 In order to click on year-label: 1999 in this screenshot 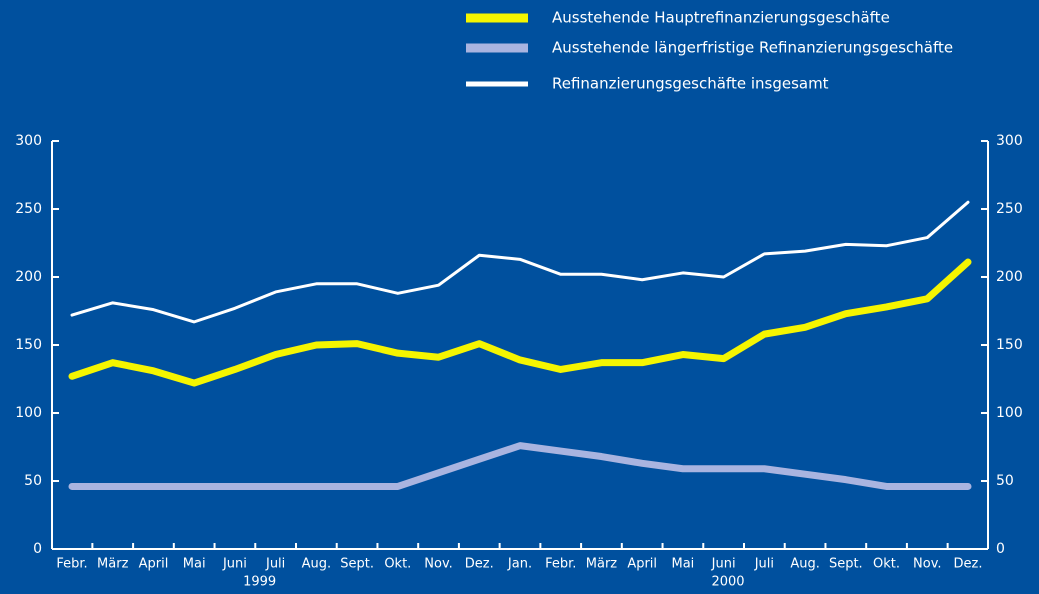, I will do `click(259, 582)`.